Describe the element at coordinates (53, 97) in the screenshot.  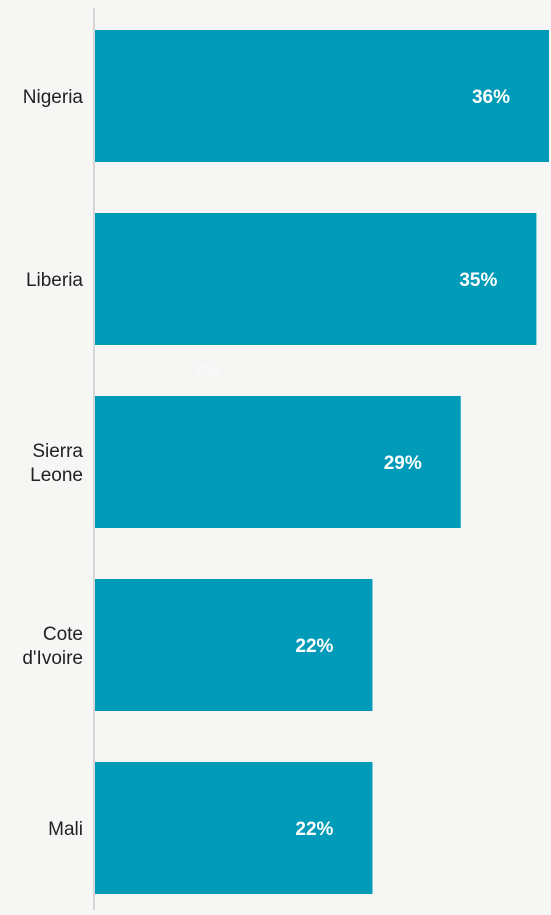
I see `category-label-1: Nigeria` at that location.